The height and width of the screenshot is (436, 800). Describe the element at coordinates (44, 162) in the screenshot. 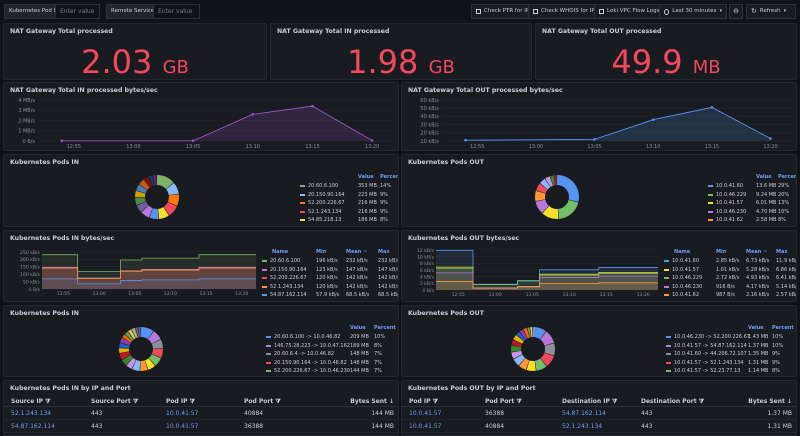

I see `panel-title: Kubernetes Pods IN` at that location.